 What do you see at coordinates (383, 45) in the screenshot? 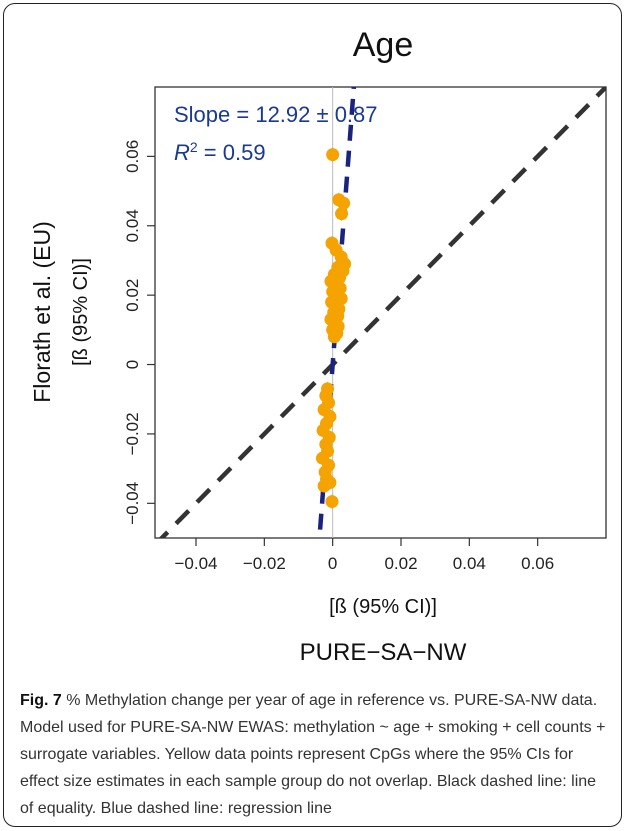
I see `chart-title: Age` at bounding box center [383, 45].